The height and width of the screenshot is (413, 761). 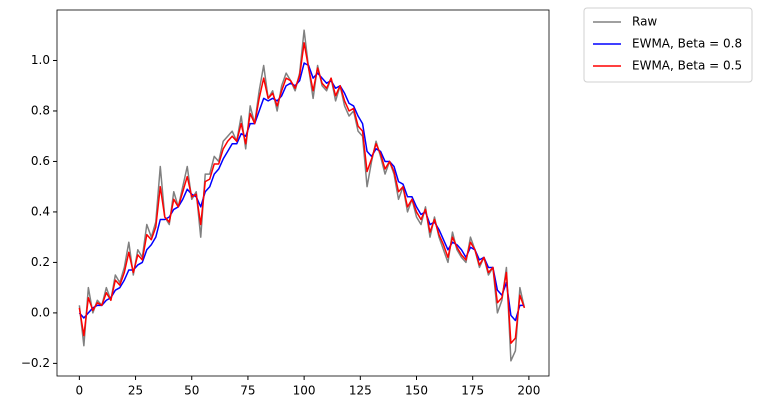 What do you see at coordinates (80, 391) in the screenshot?
I see `x-tick-label: 0` at bounding box center [80, 391].